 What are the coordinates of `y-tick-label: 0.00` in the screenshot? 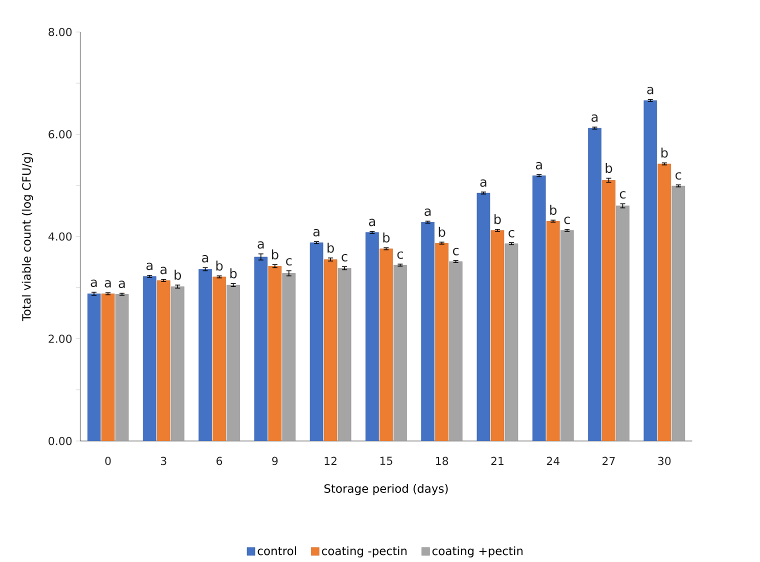 It's located at (60, 441).